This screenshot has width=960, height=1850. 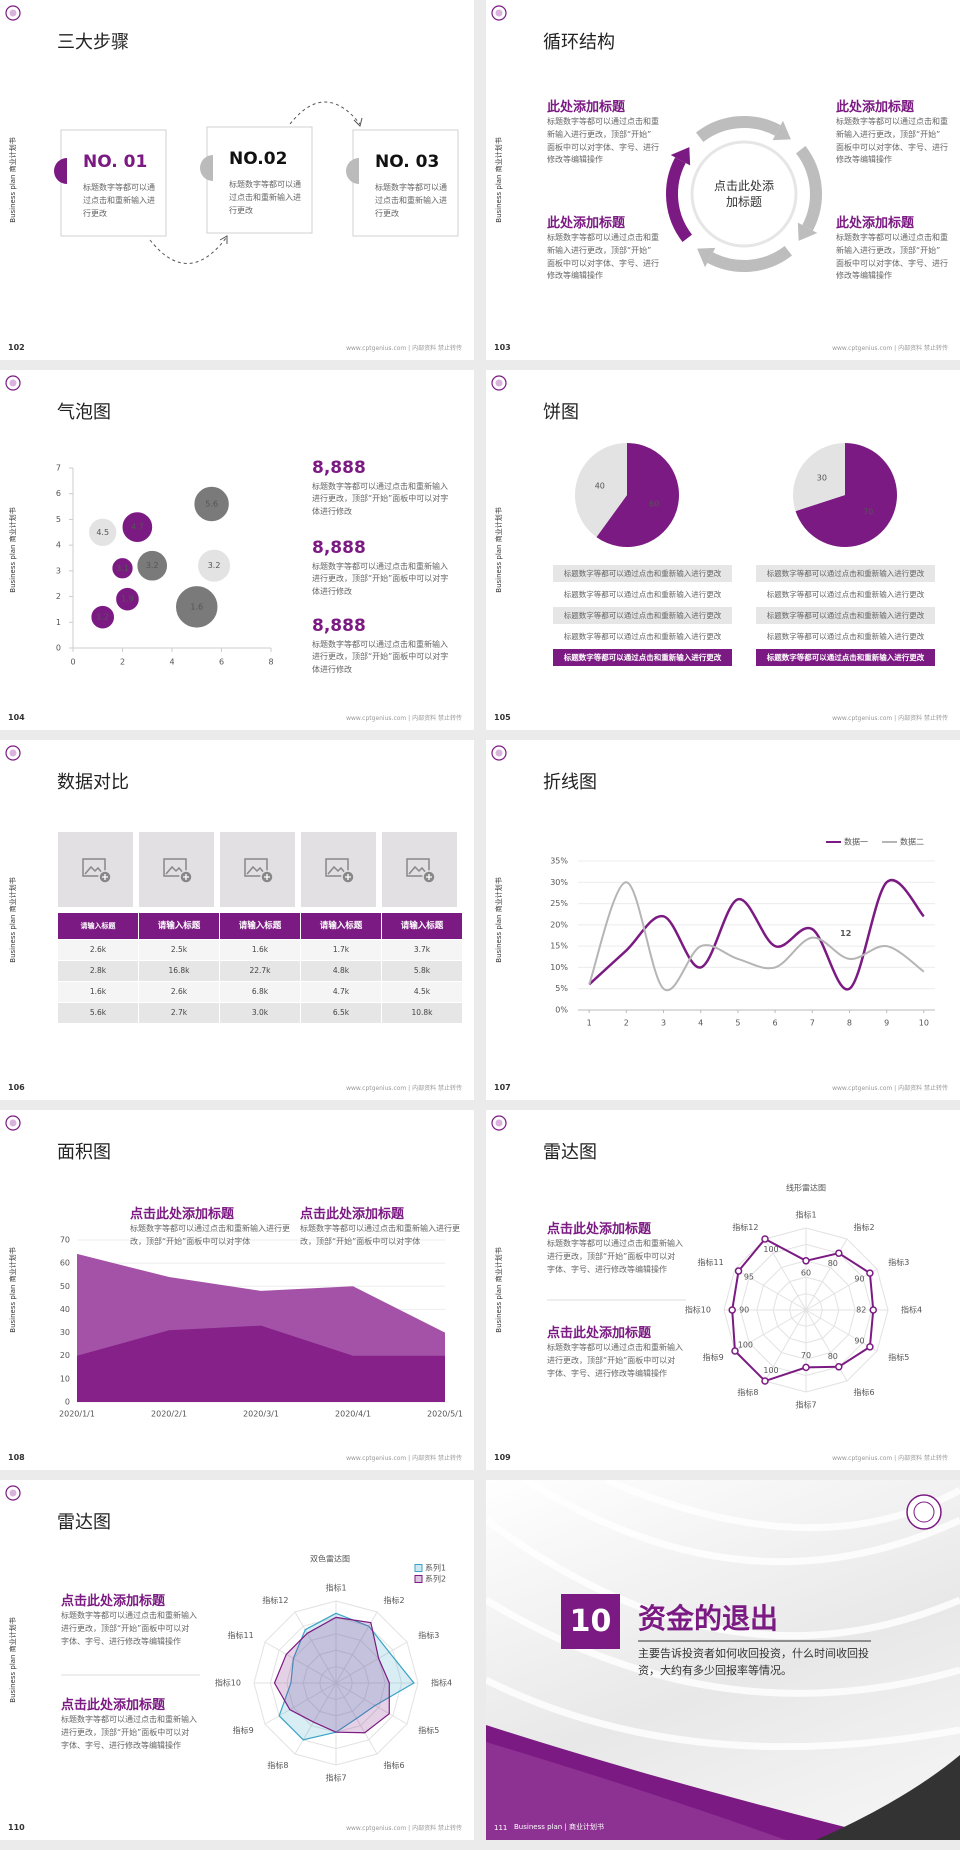 I want to click on pie-label: 40, so click(x=600, y=486).